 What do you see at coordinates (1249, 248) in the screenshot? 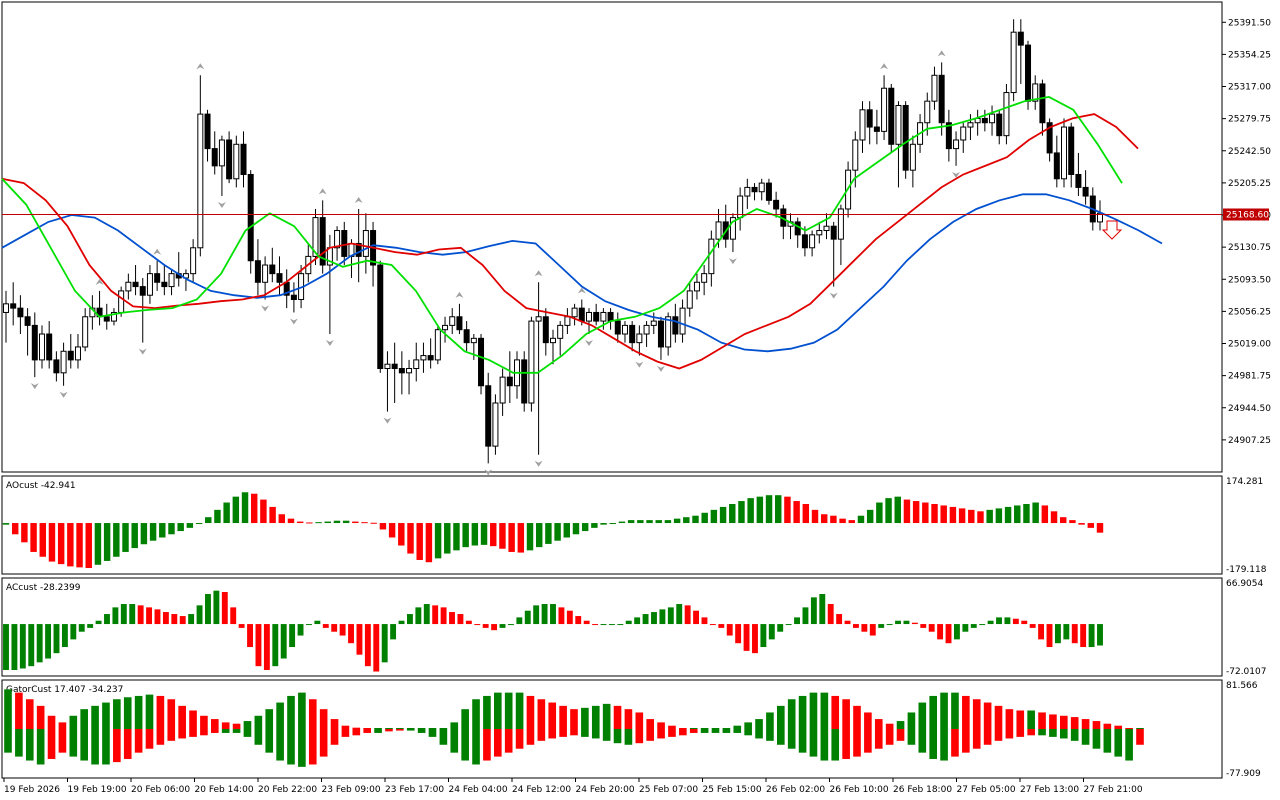
I see `price-tick-label: 25130.75` at bounding box center [1249, 248].